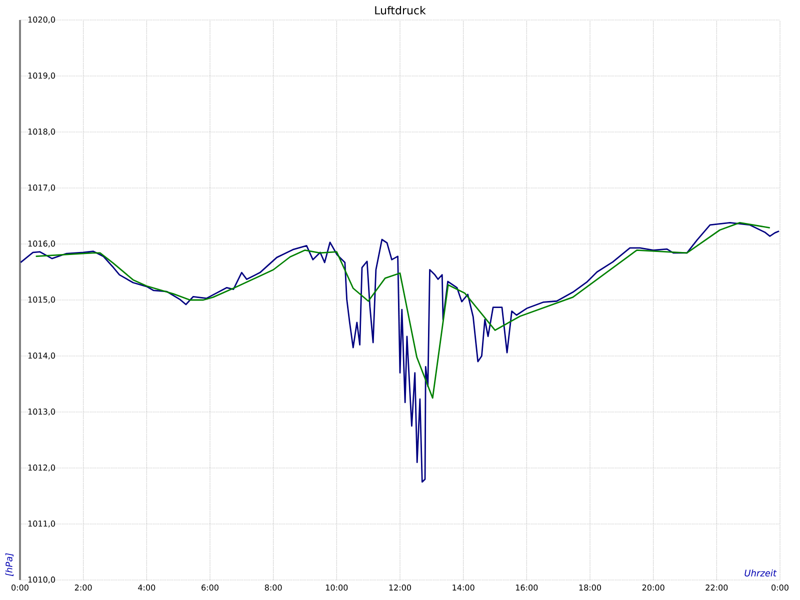  I want to click on y-tick-label: 1015,0, so click(41, 300).